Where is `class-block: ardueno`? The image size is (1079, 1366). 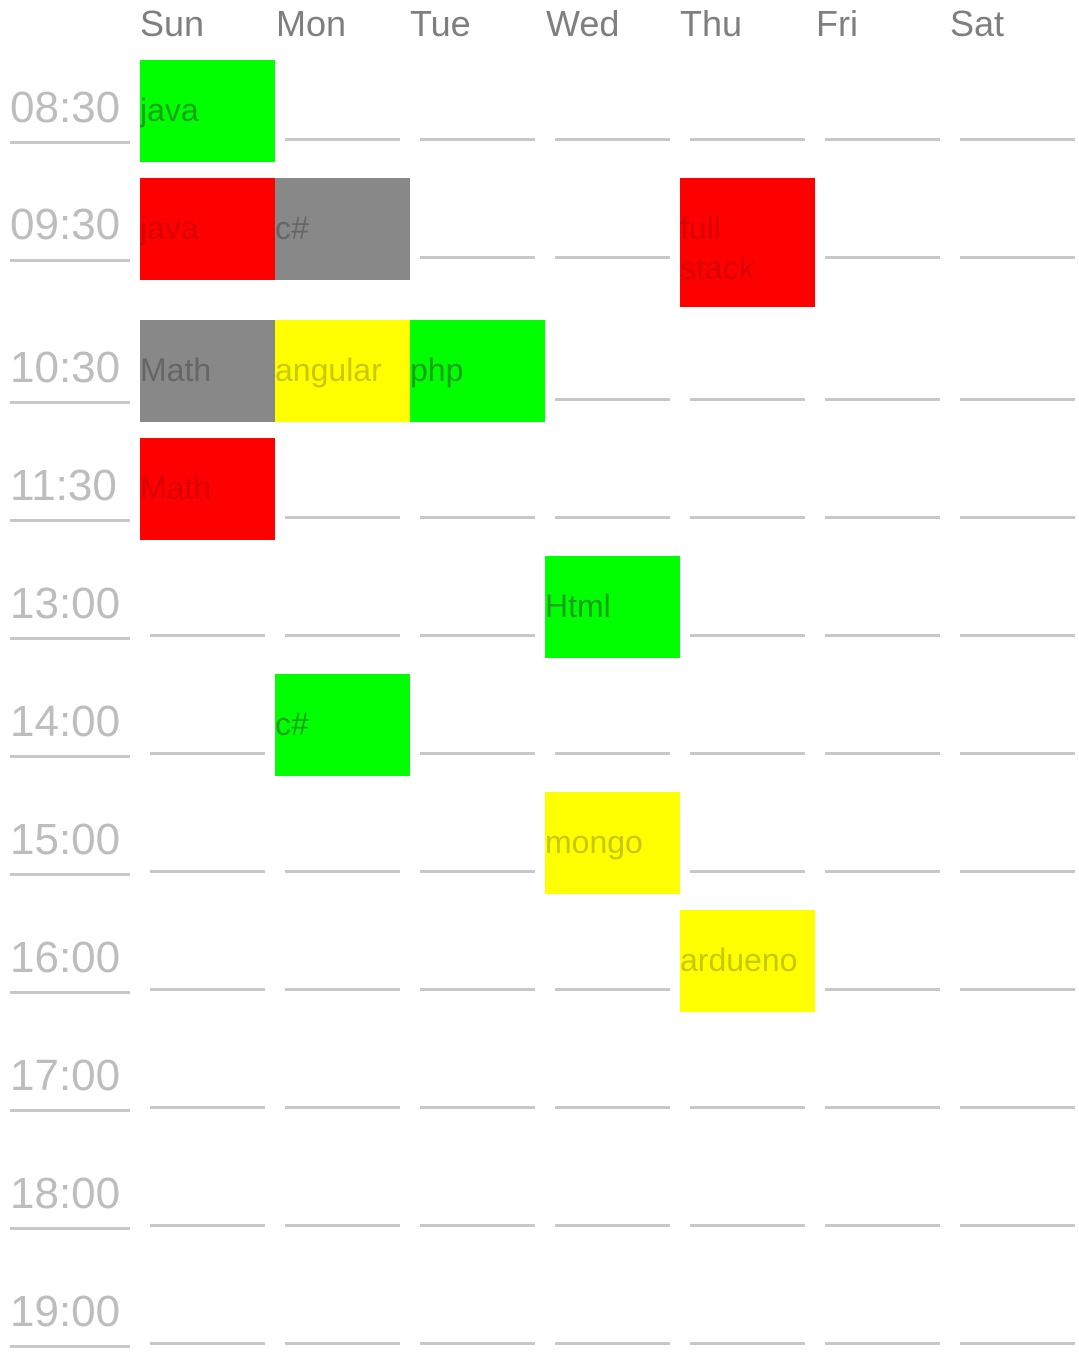 class-block: ardueno is located at coordinates (747, 961).